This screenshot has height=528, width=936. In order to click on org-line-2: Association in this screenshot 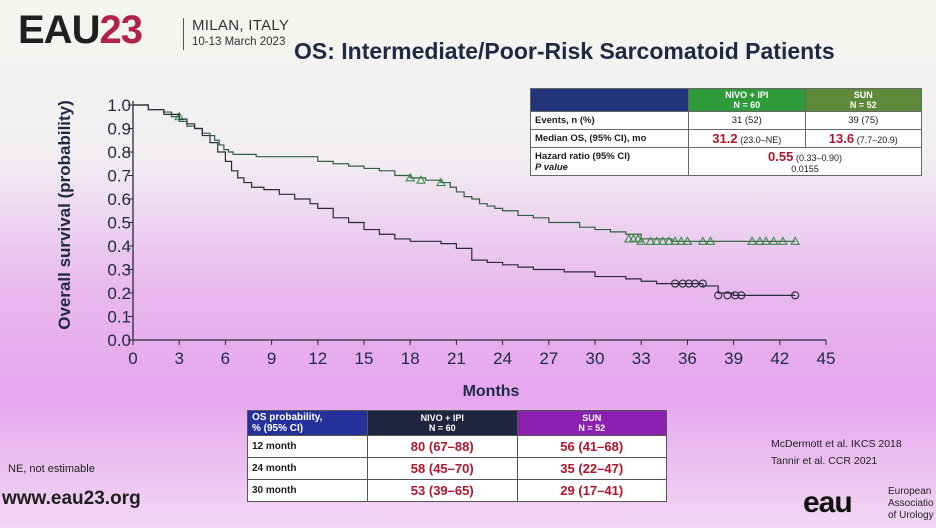, I will do `click(911, 503)`.